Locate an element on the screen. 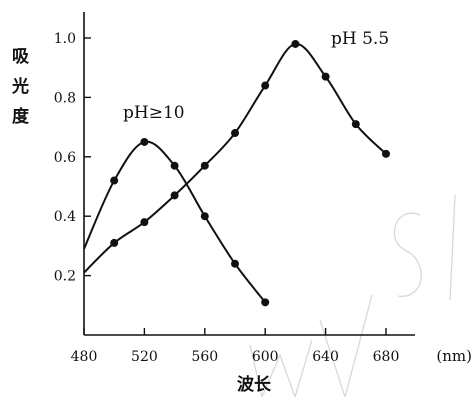 This screenshot has width=473, height=397. y-axis-title-char-3: 度 is located at coordinates (21, 116).